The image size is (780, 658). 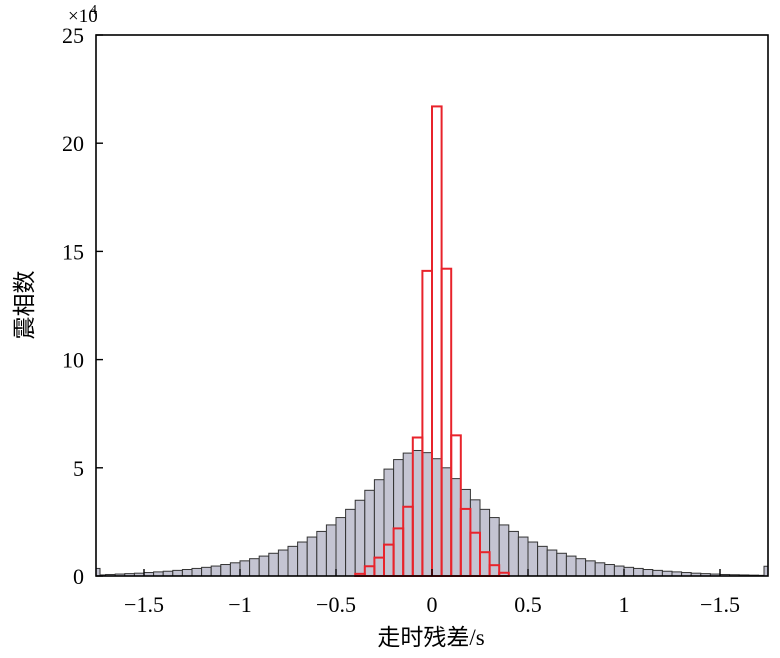 What do you see at coordinates (78, 576) in the screenshot?
I see `y-tick-label: 0` at bounding box center [78, 576].